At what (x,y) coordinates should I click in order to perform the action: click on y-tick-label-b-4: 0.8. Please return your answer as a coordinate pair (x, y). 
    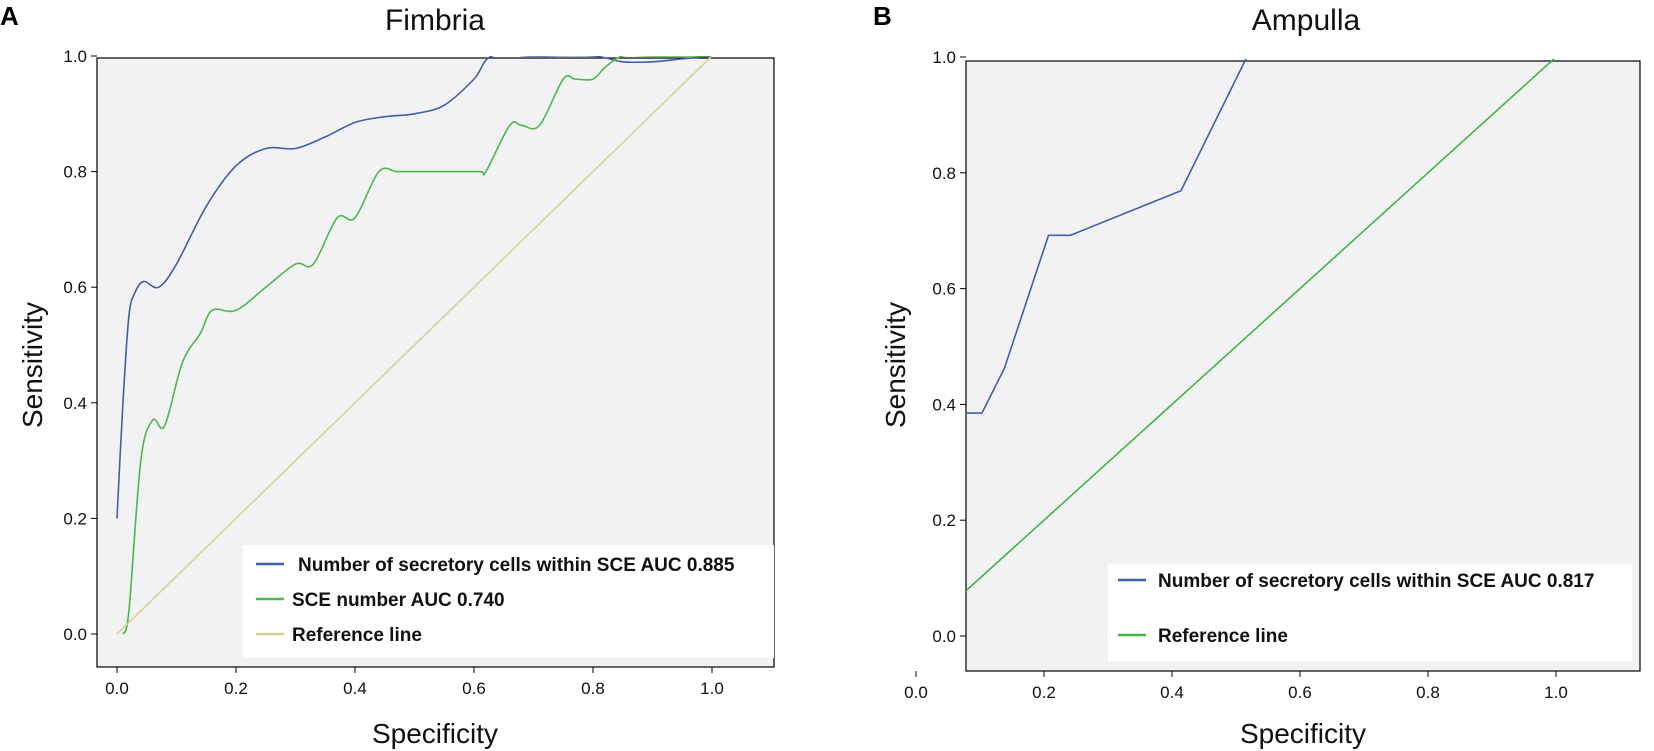
    Looking at the image, I should click on (944, 173).